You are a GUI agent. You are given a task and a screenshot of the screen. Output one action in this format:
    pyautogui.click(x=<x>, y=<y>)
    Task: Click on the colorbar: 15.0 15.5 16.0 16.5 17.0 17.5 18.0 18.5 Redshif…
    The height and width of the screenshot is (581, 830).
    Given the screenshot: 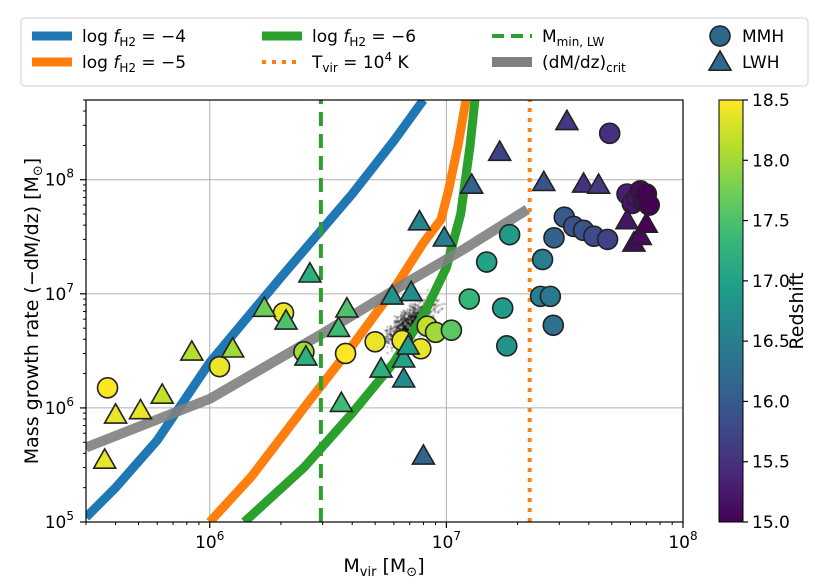 What is the action you would take?
    pyautogui.click(x=763, y=312)
    